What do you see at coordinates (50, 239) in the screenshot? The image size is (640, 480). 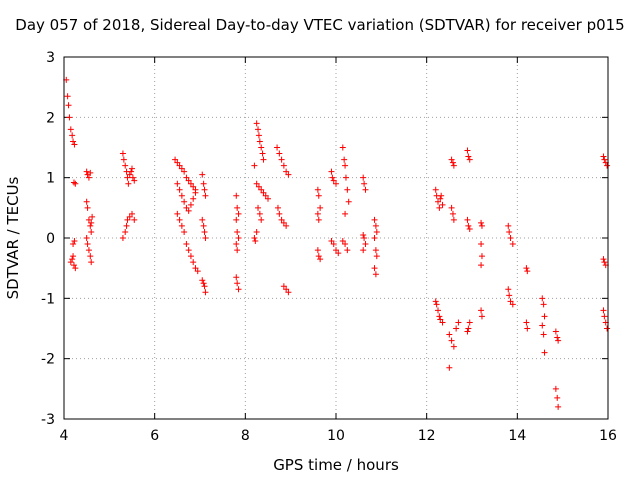 I see `y-tick-label: 0` at bounding box center [50, 239].